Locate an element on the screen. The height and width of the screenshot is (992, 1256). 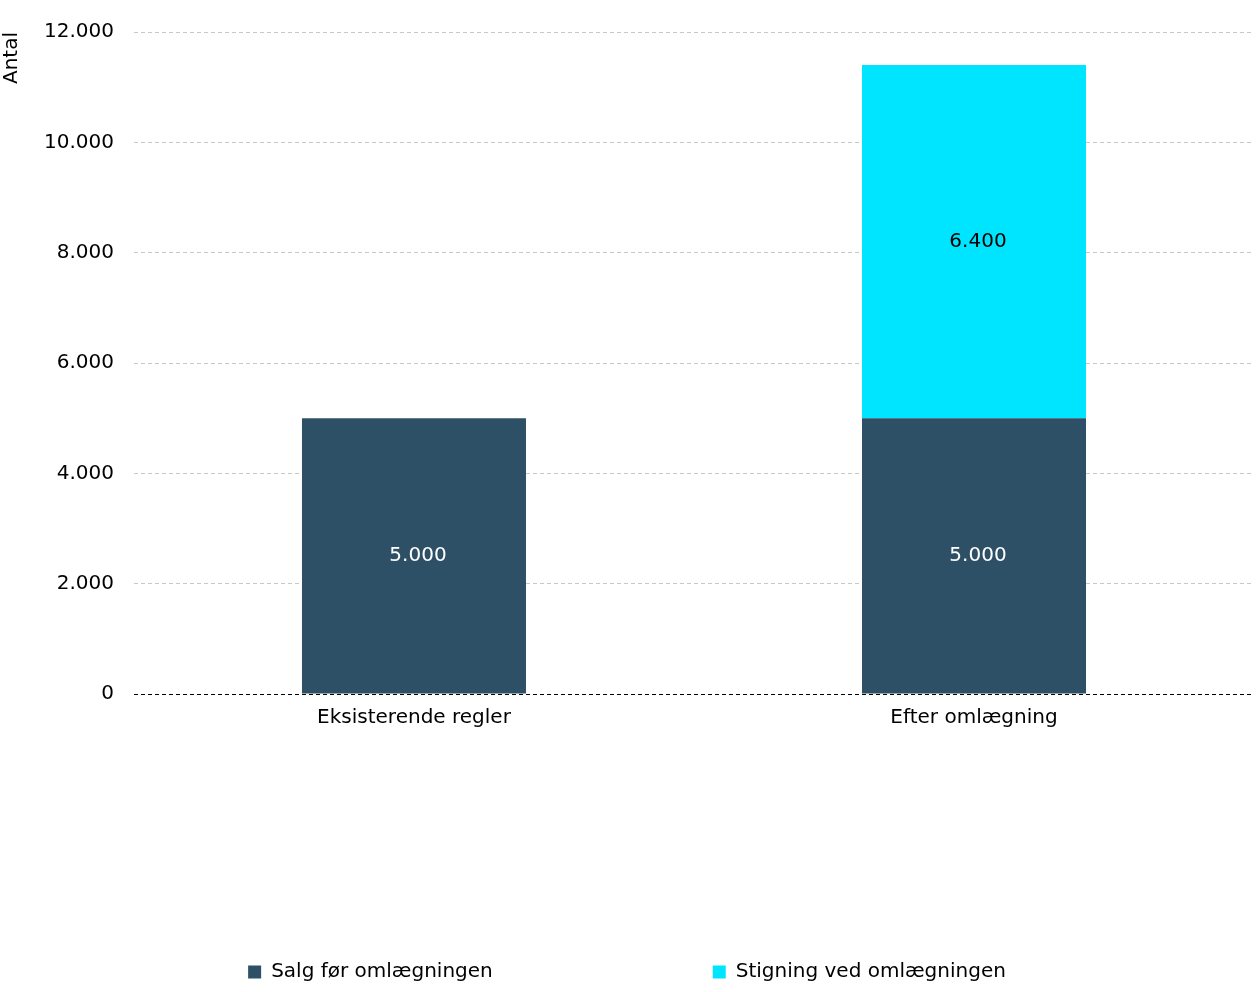
legend-label: Salg før omlægningen is located at coordinates (382, 970).